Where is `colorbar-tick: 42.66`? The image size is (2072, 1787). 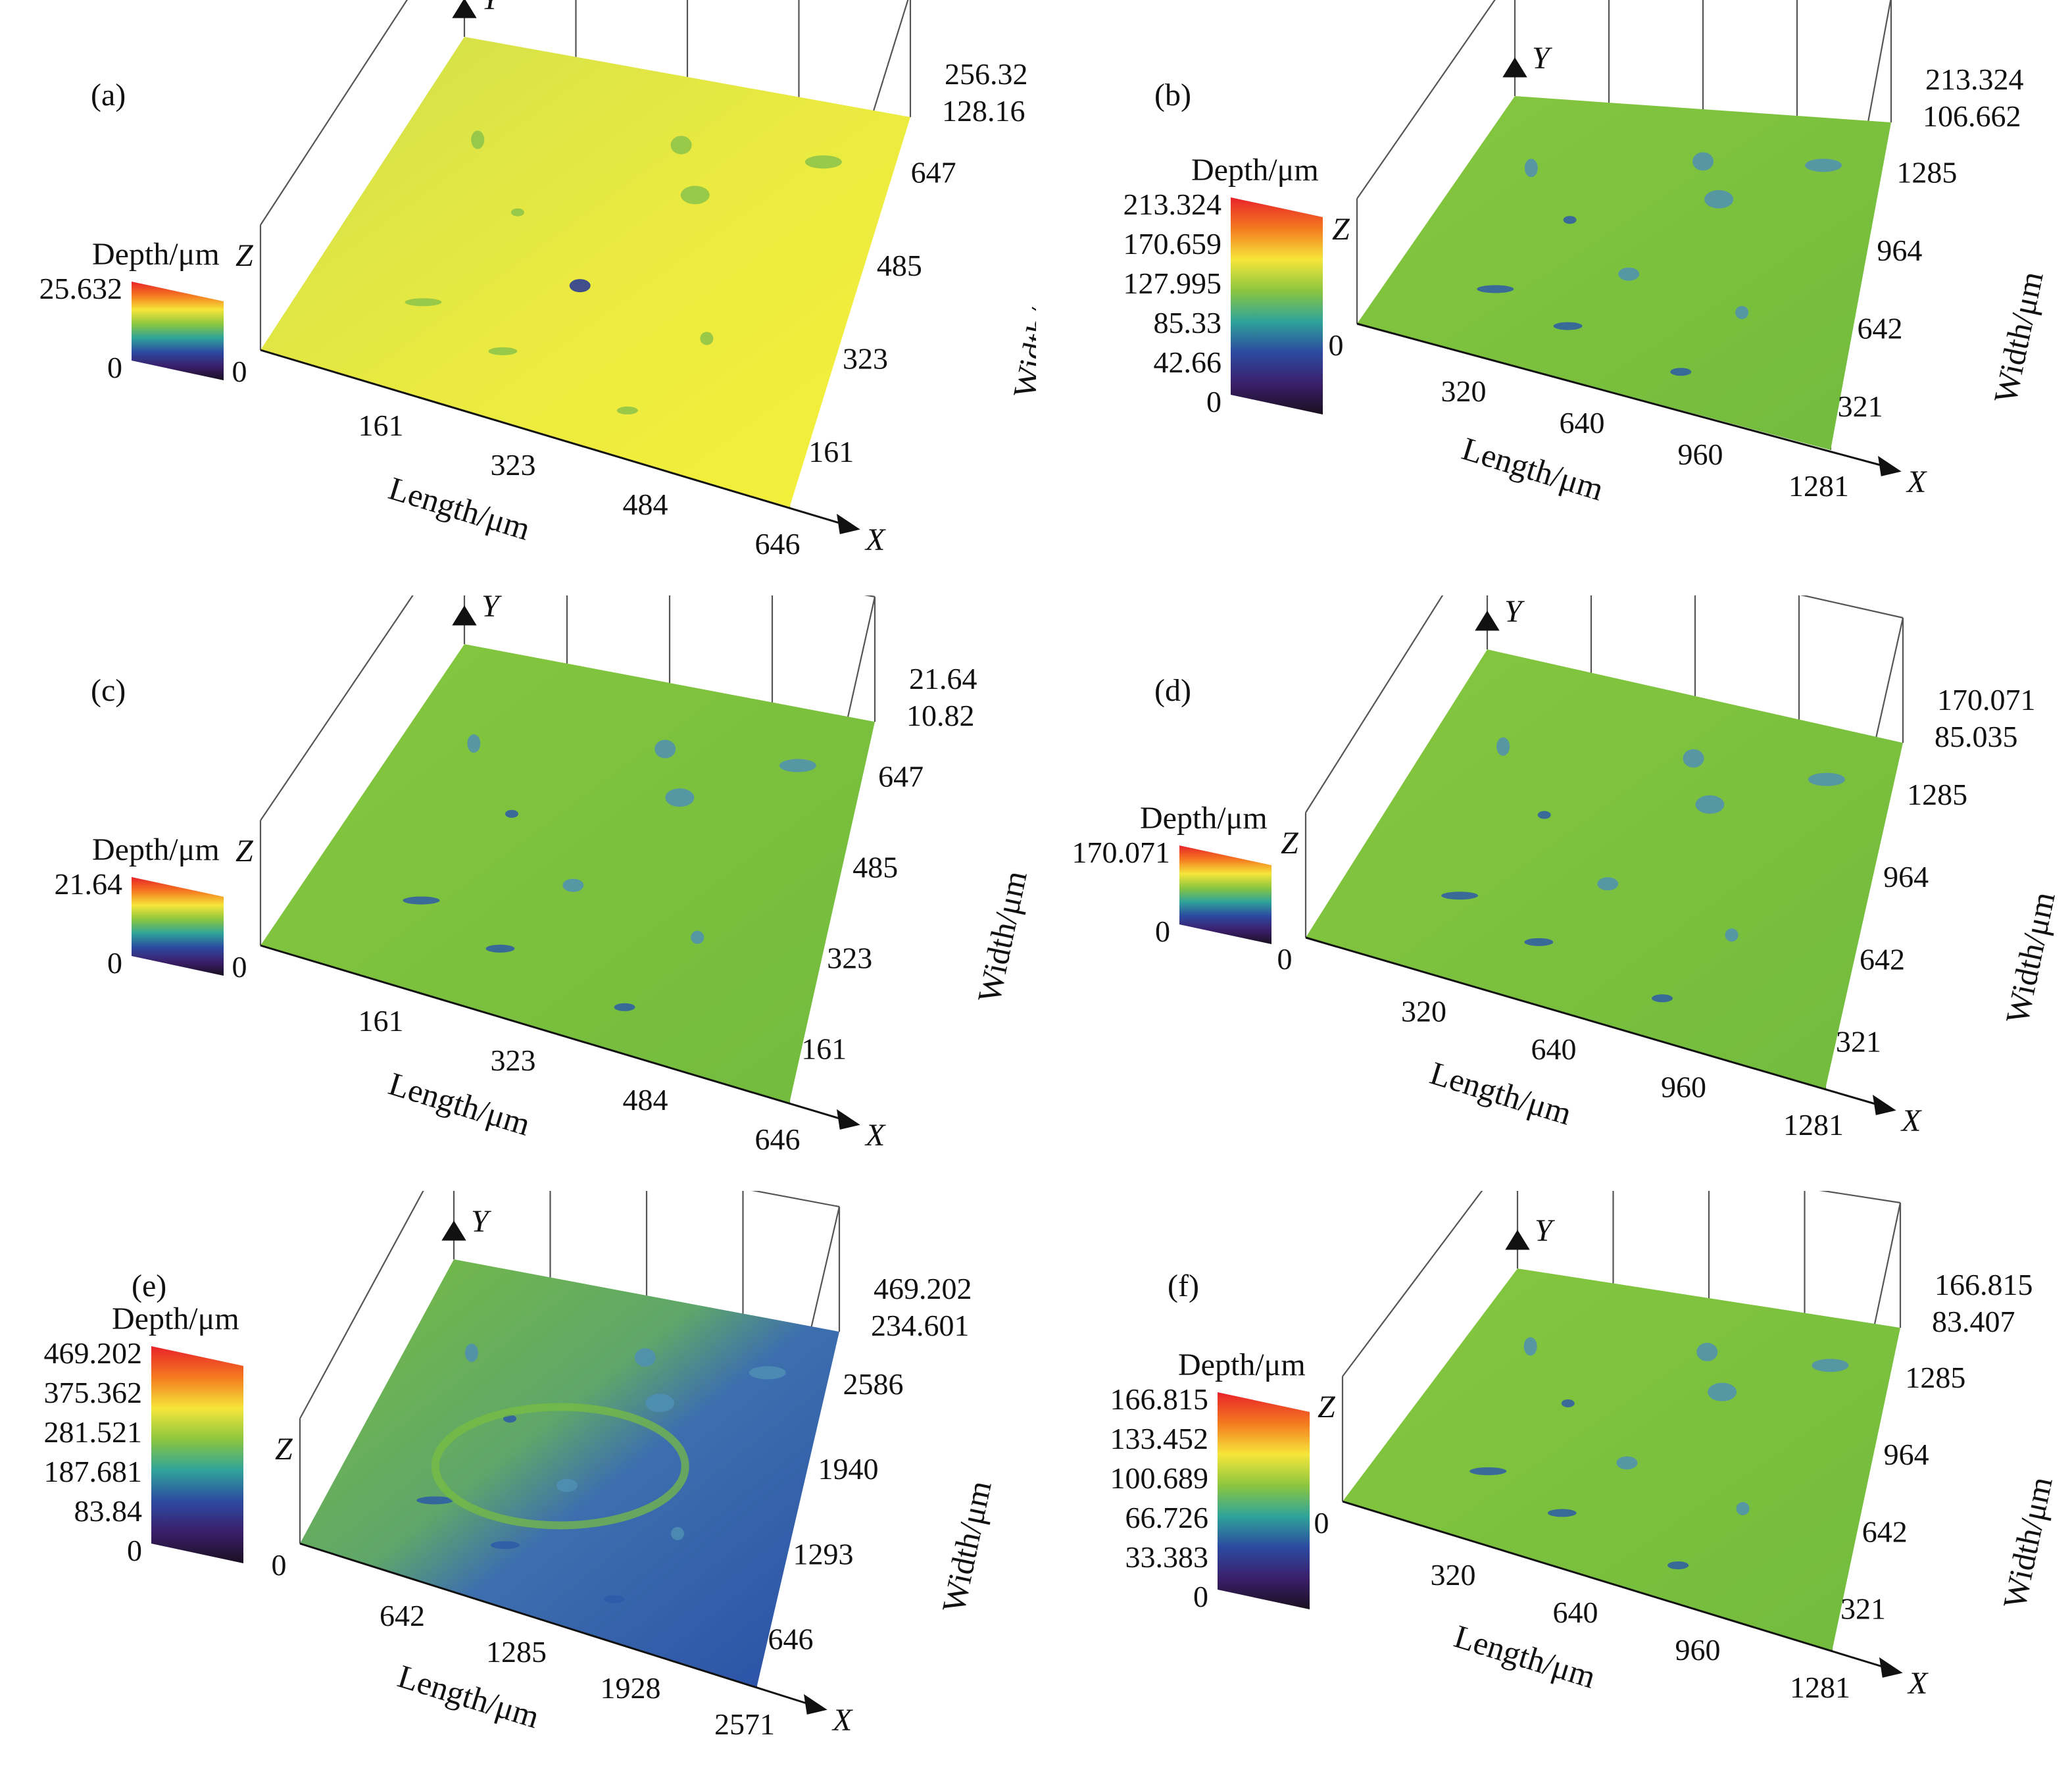
colorbar-tick: 42.66 is located at coordinates (1188, 362).